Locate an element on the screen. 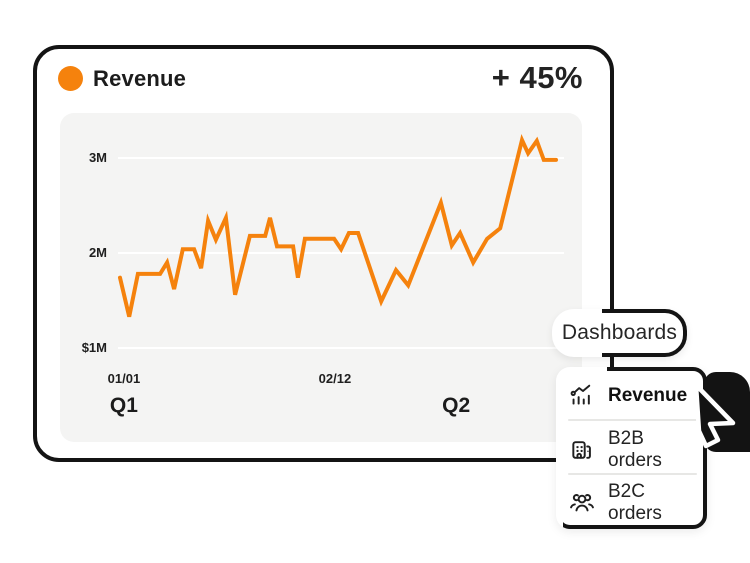  menu-item-b2b-orders: B2B orders is located at coordinates (634, 449).